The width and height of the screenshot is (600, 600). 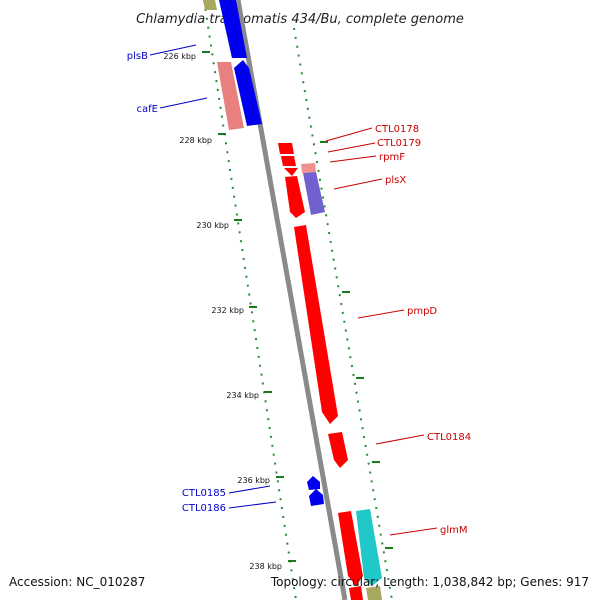 I want to click on gene-block-ctl0184, so click(x=338, y=450).